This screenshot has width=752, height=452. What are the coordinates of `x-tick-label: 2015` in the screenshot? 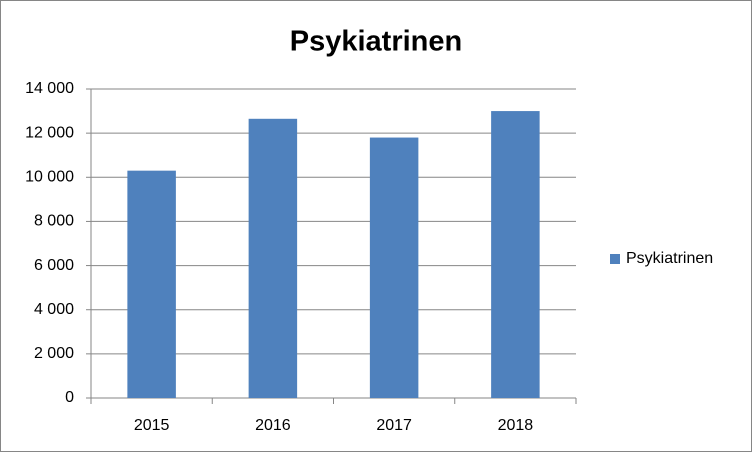 It's located at (152, 425).